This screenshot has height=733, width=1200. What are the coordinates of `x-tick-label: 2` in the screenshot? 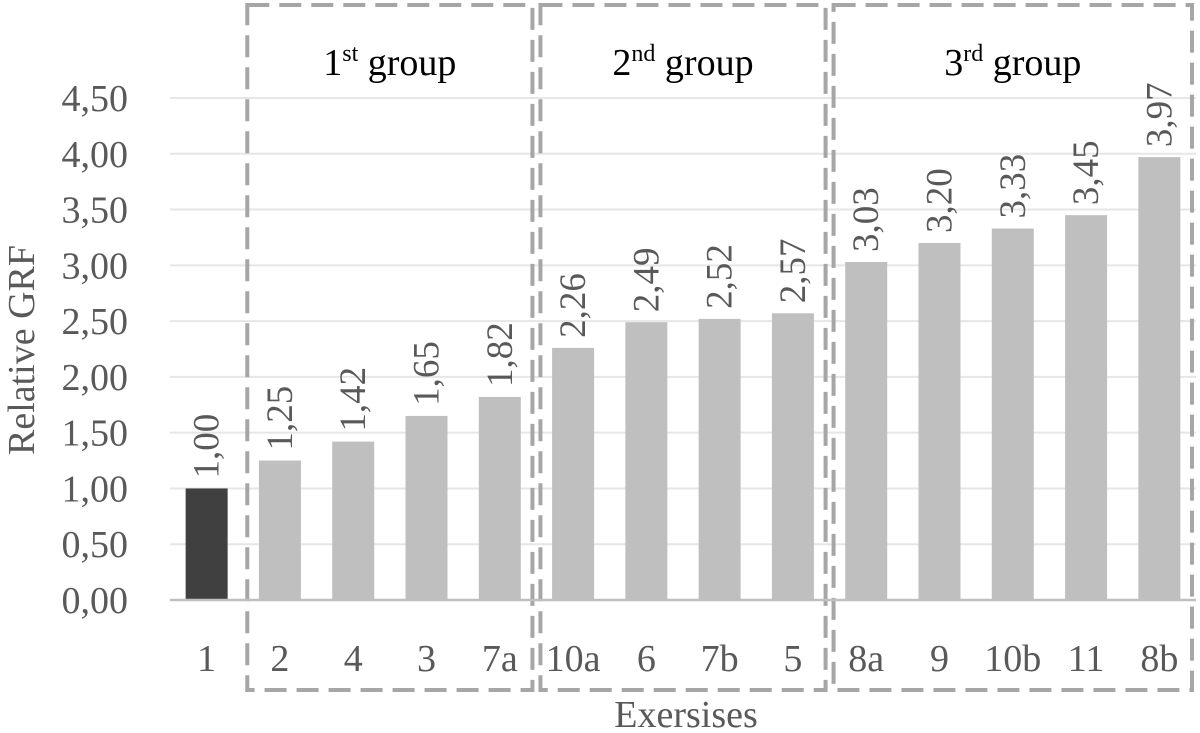 It's located at (279, 659).